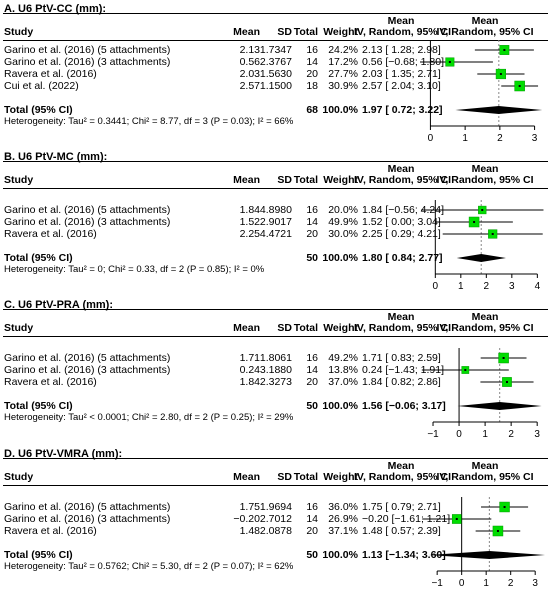 The height and width of the screenshot is (593, 550). What do you see at coordinates (246, 519) in the screenshot?
I see `study-mean: −0.20` at bounding box center [246, 519].